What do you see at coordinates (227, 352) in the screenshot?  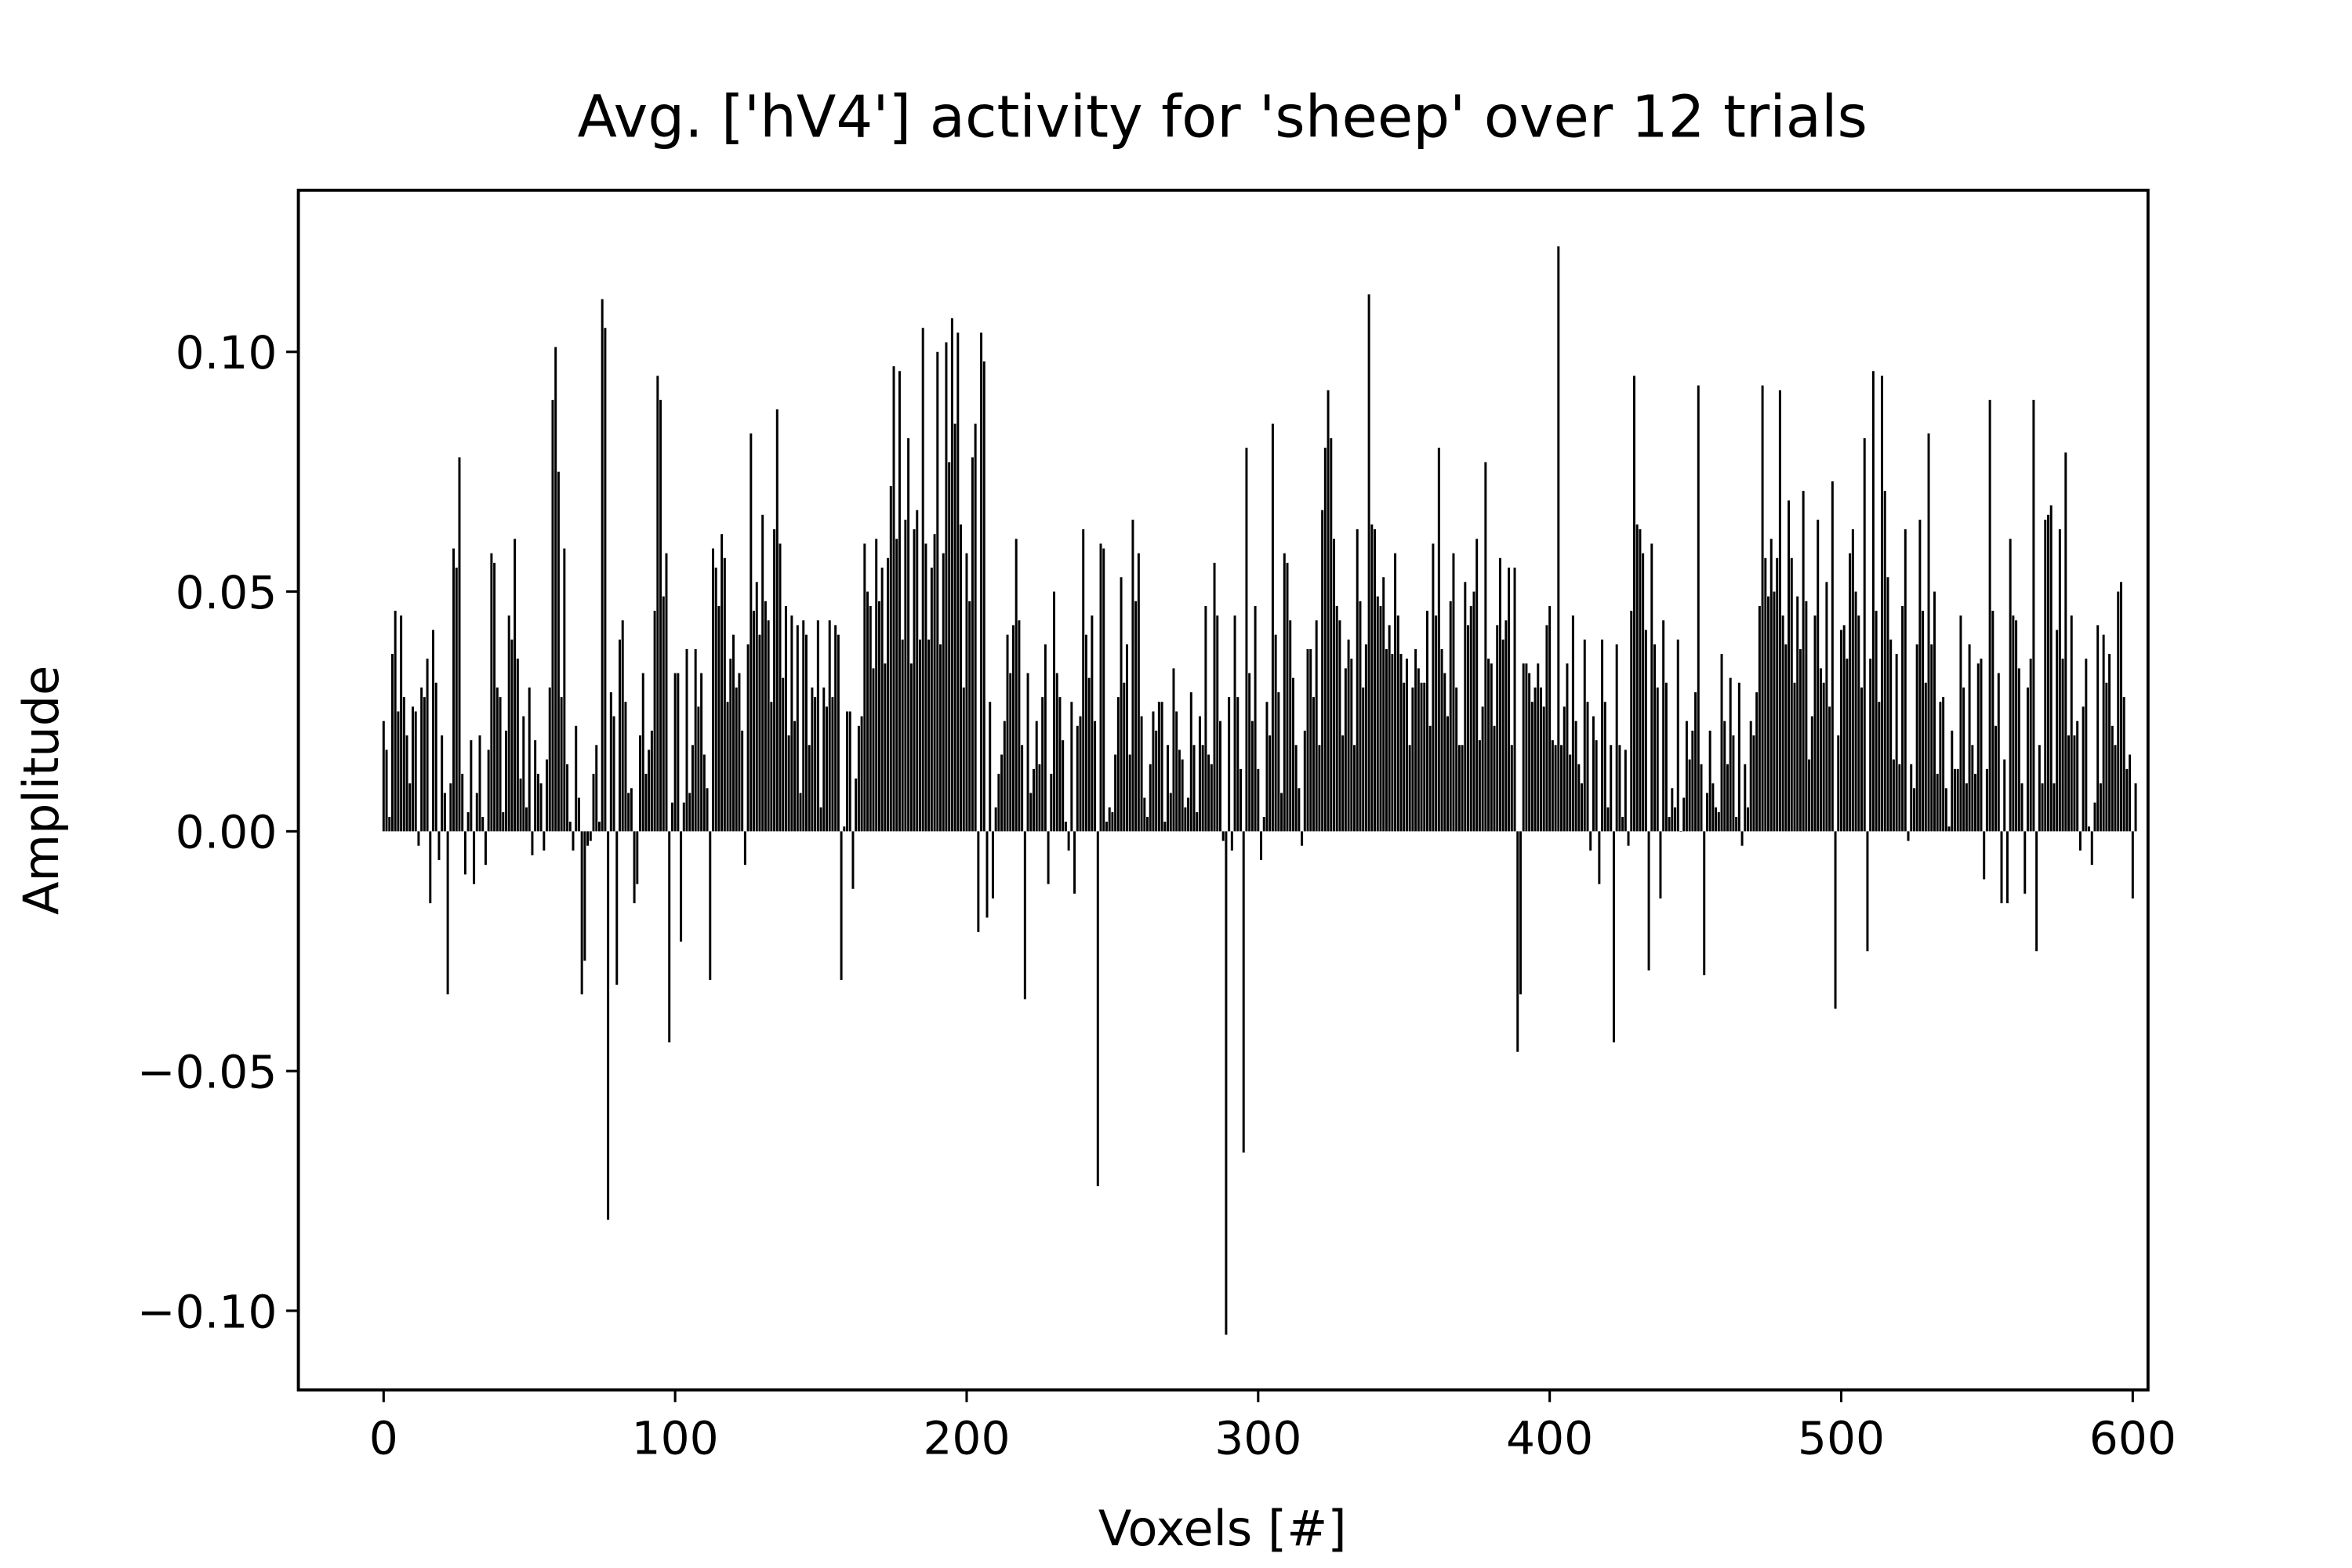 I see `y-tick-label: 0.10` at bounding box center [227, 352].